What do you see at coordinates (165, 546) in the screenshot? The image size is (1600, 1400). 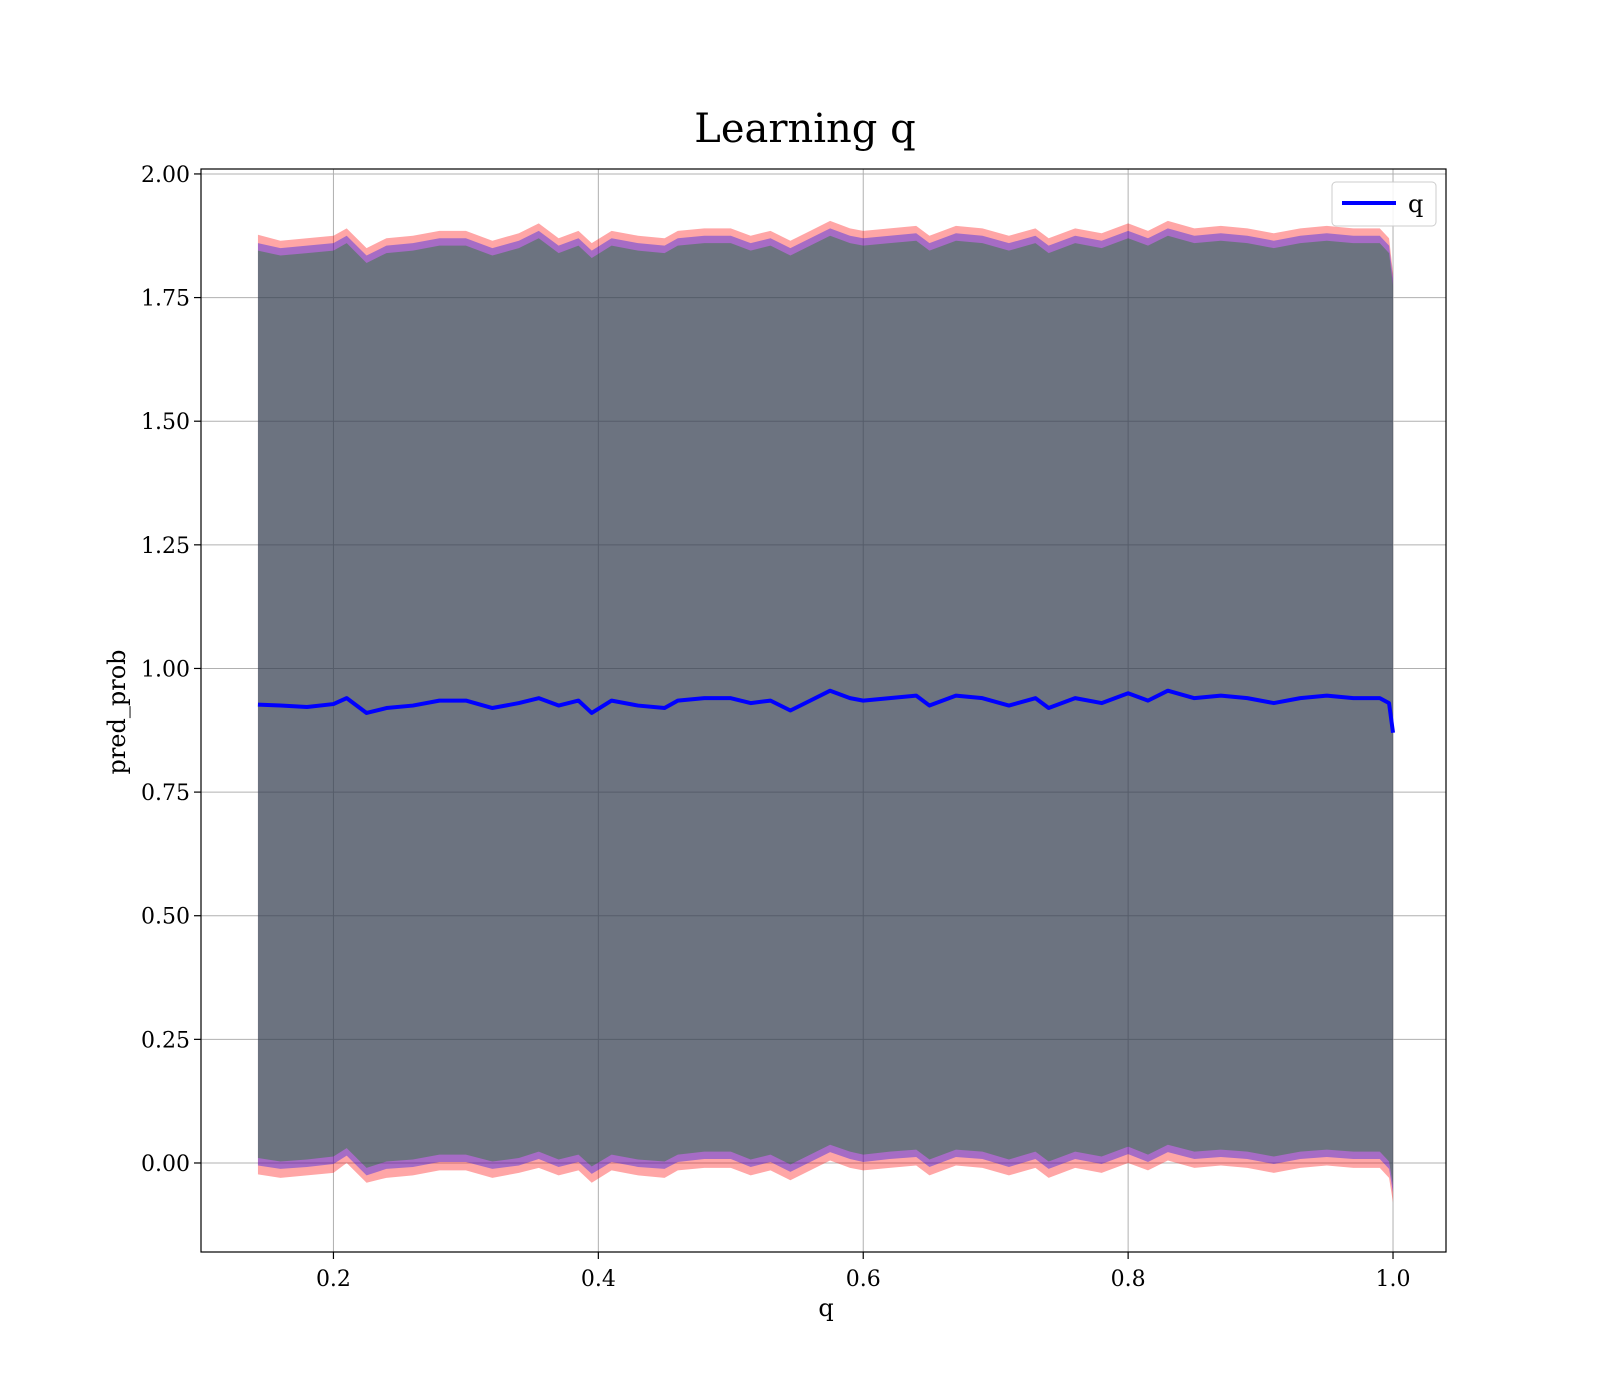 I see `y-tick-label-5: 1.25` at bounding box center [165, 546].